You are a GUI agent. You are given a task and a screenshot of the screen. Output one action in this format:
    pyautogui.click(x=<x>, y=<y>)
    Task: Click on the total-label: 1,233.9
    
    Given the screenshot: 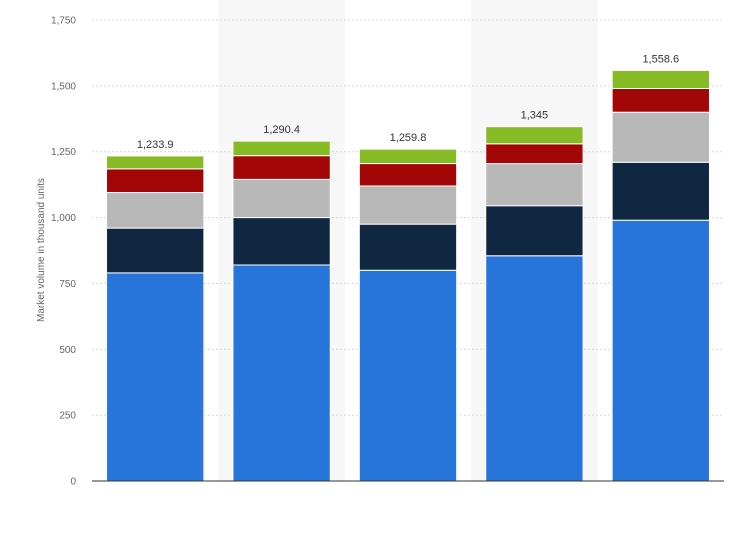 What is the action you would take?
    pyautogui.click(x=155, y=145)
    